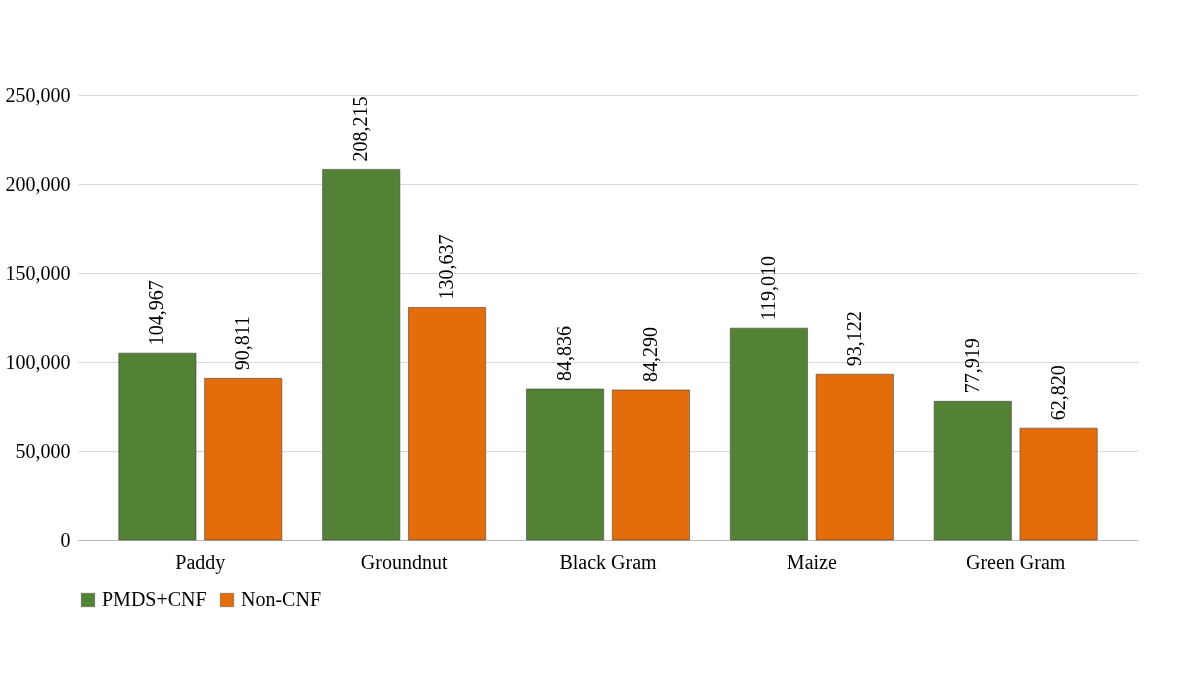 Image resolution: width=1202 pixels, height=692 pixels. What do you see at coordinates (360, 129) in the screenshot?
I see `data-label: 208,215` at bounding box center [360, 129].